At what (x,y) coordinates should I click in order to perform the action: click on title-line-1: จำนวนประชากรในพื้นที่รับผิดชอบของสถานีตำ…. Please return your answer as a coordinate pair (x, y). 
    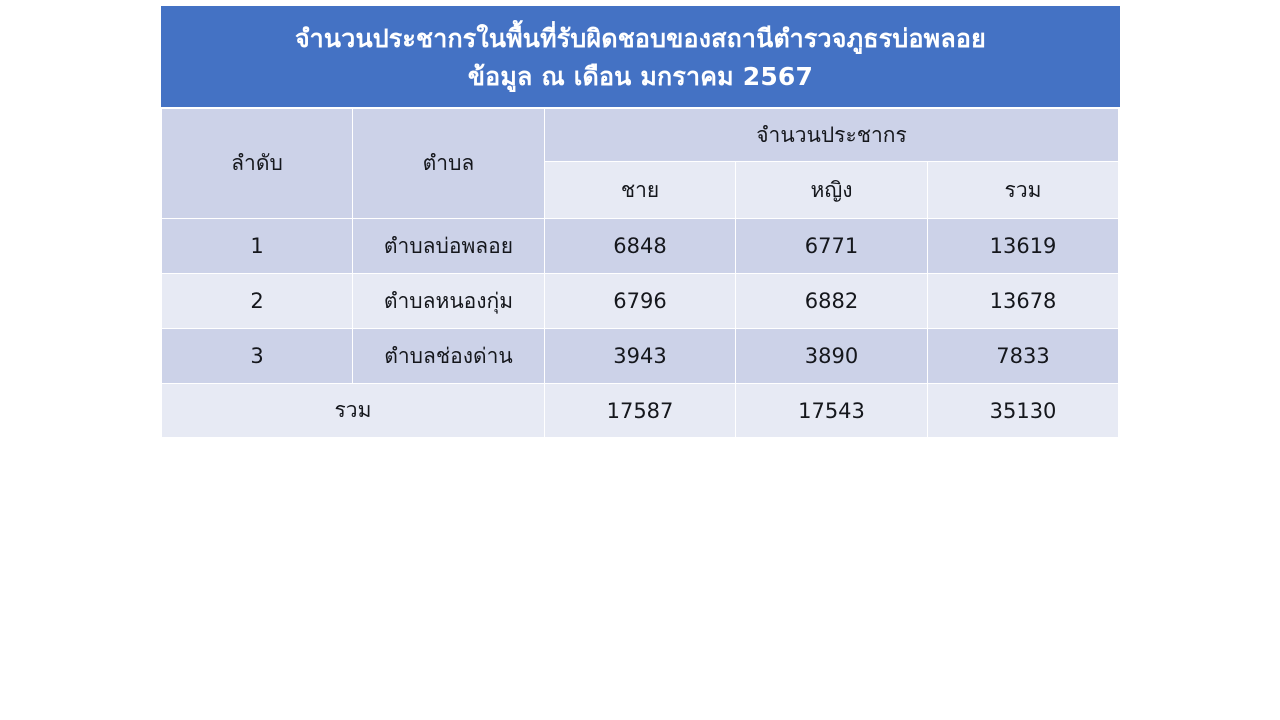
    Looking at the image, I should click on (640, 38).